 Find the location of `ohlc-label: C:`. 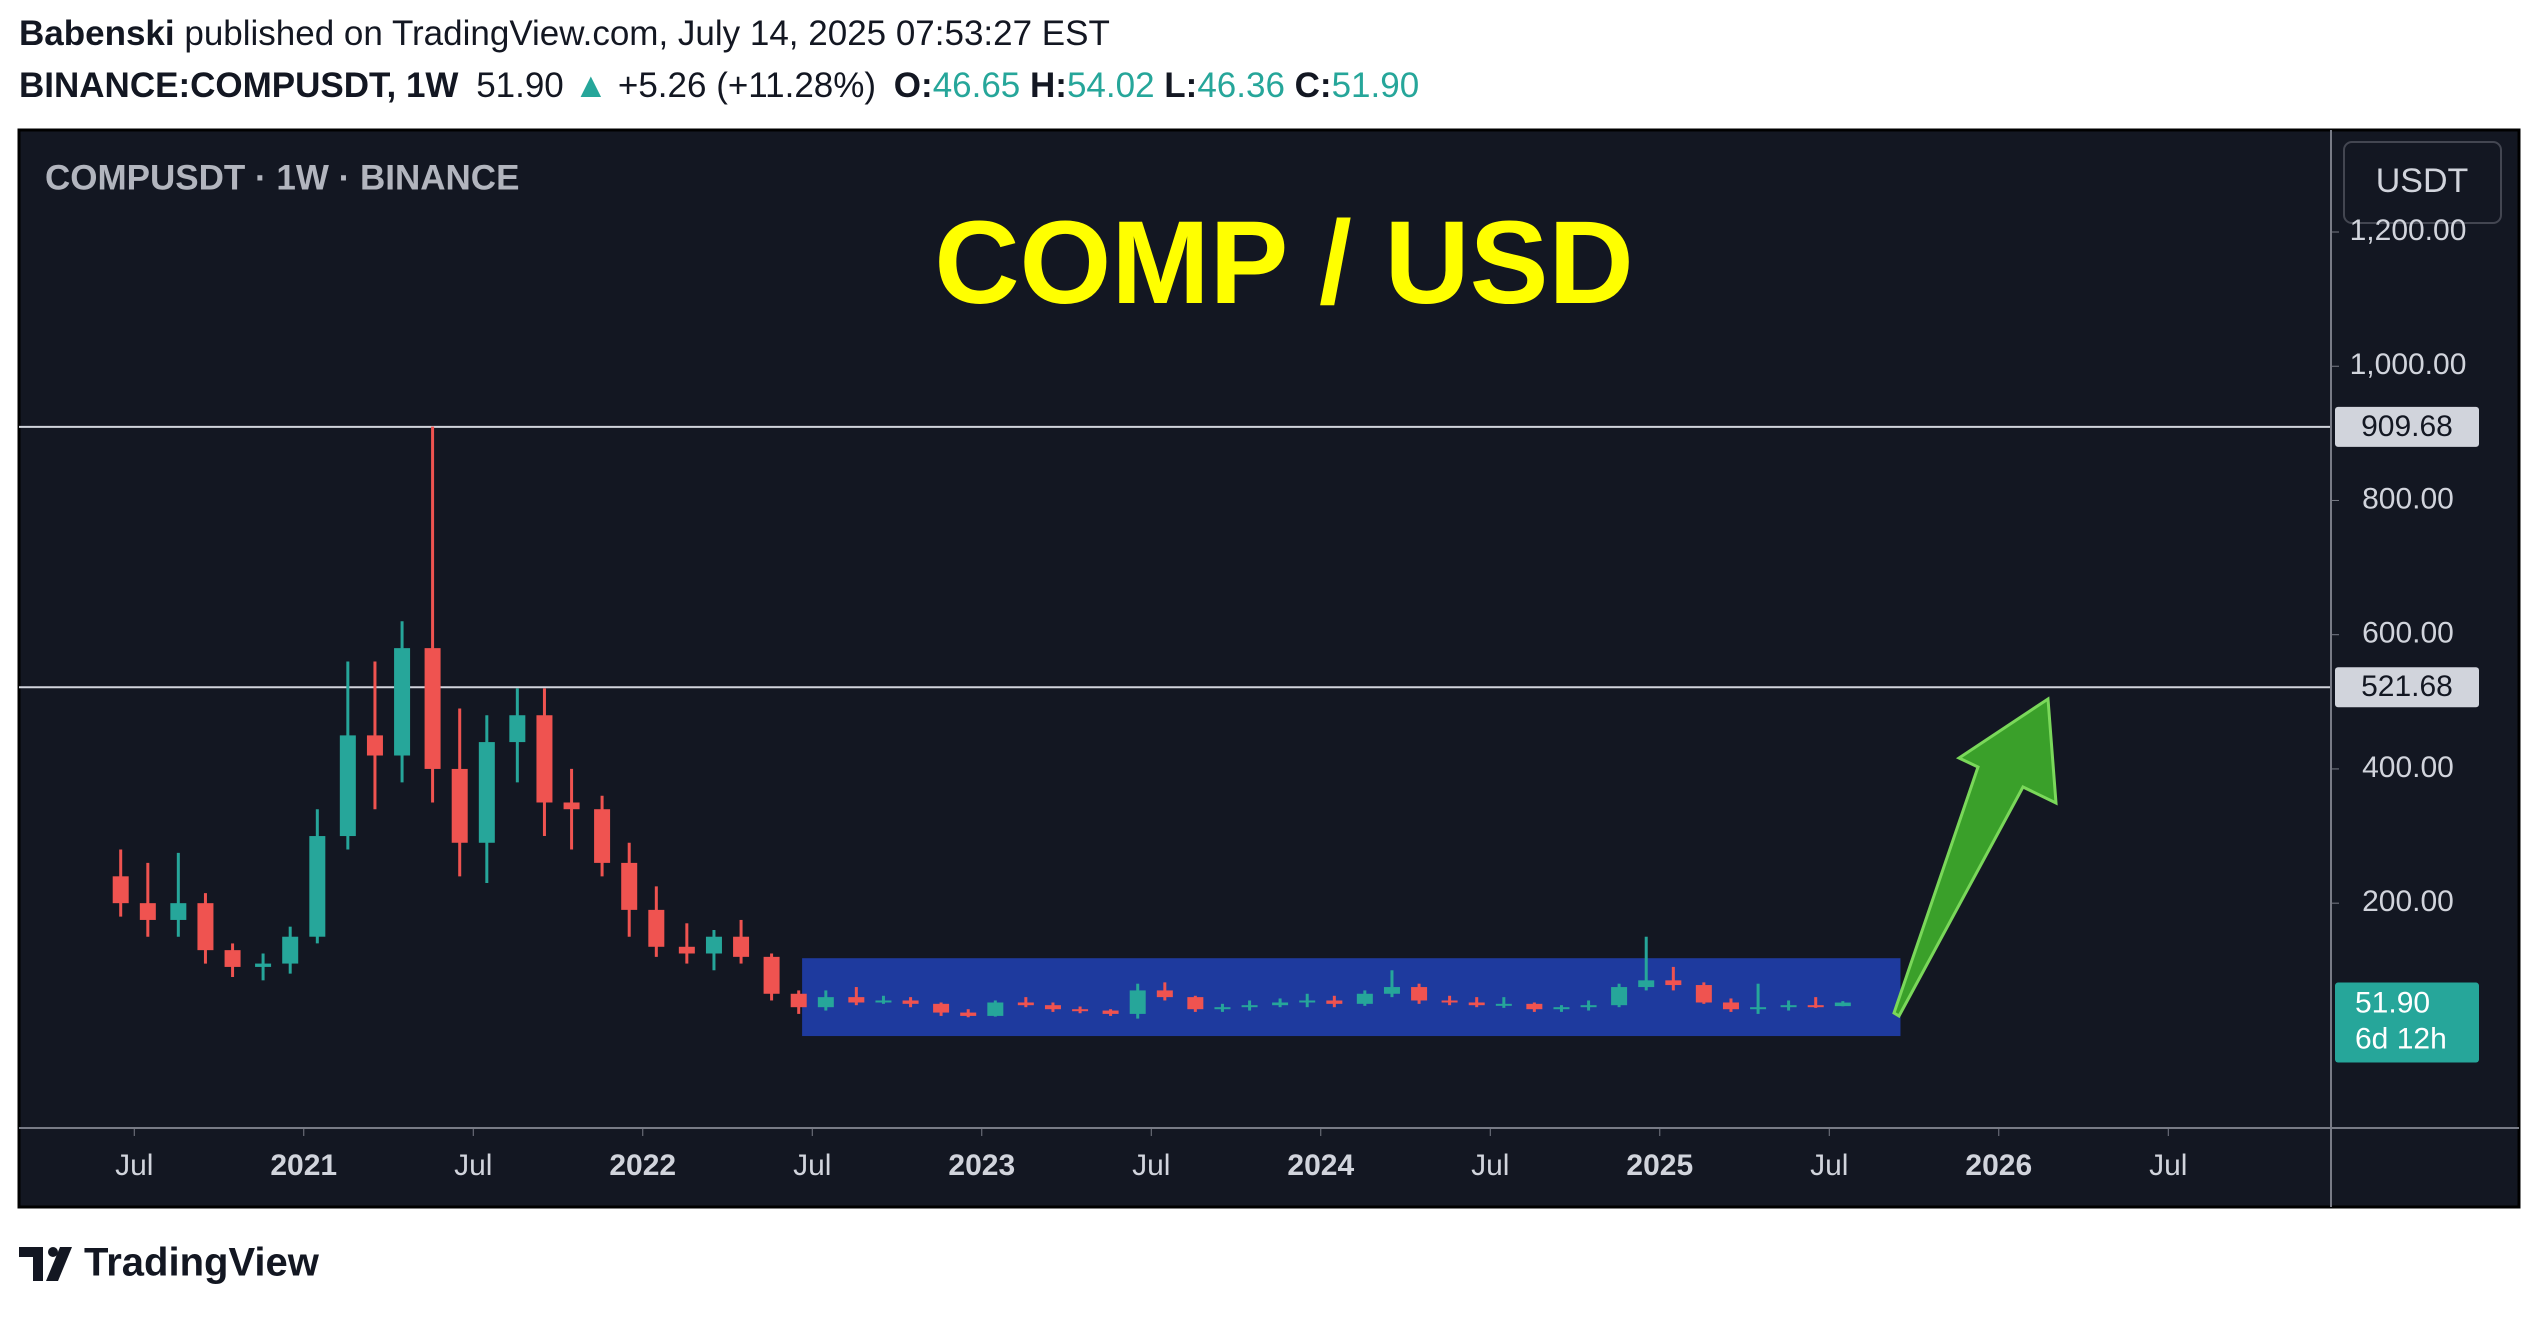

ohlc-label: C: is located at coordinates (1313, 85).